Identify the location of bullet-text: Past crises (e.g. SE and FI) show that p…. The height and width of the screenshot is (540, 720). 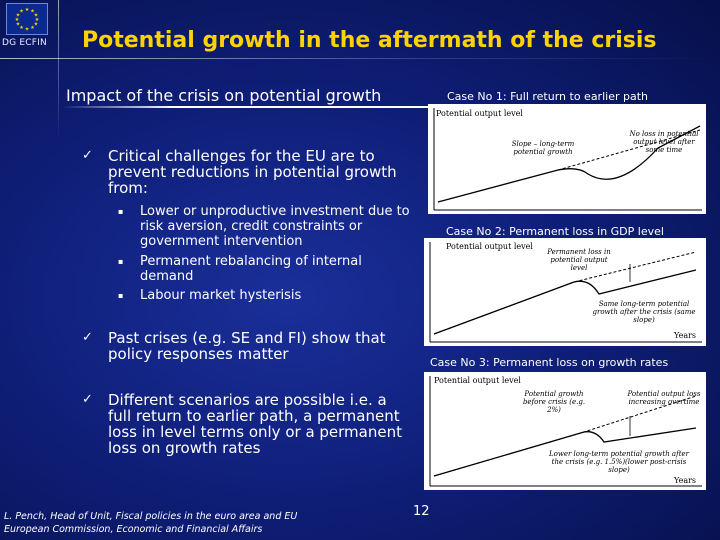
(247, 346).